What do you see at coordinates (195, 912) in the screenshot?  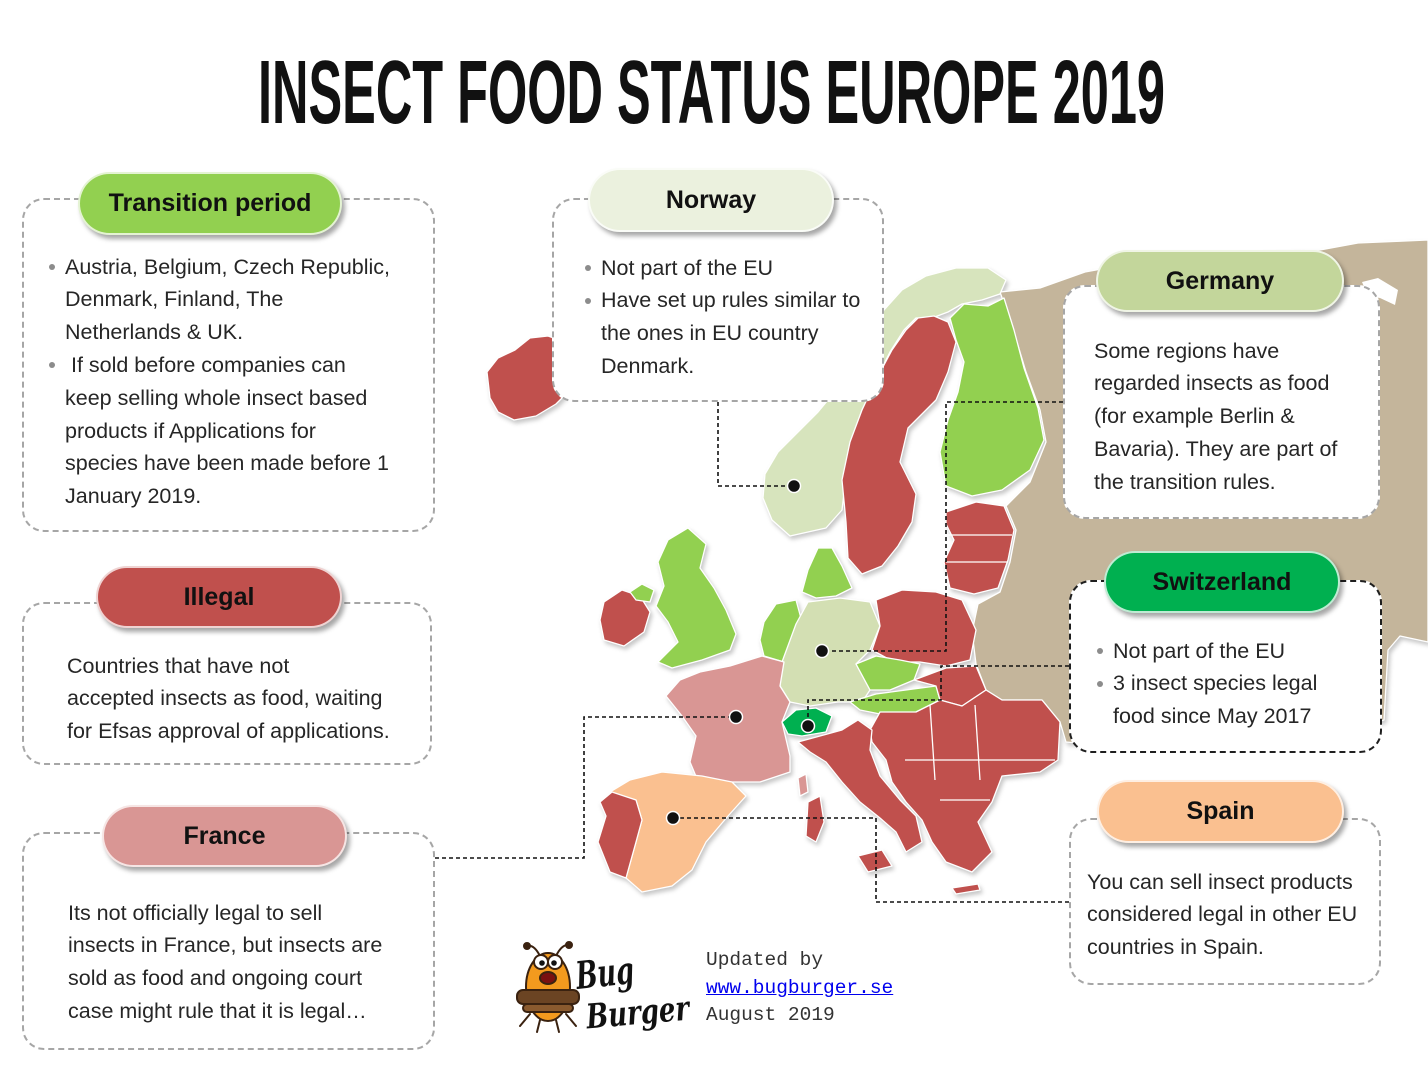 I see `text-line: Its not officially legal to sell` at bounding box center [195, 912].